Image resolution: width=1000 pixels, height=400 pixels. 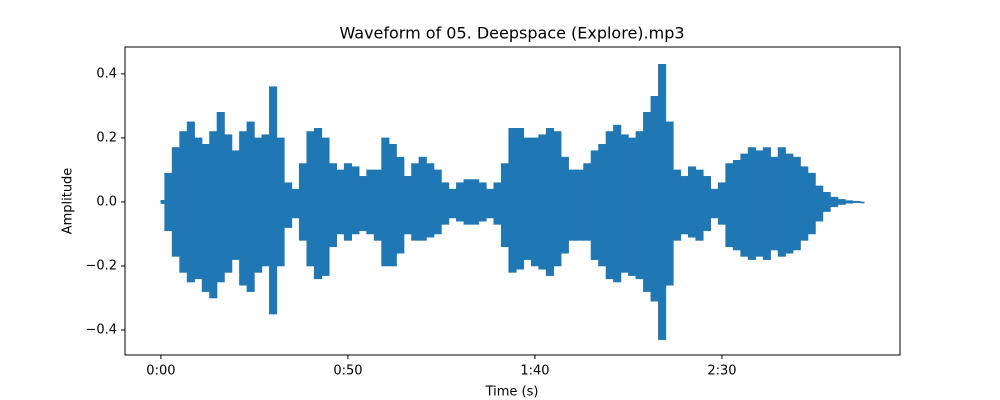 I want to click on x-tick-label: 0:50, so click(x=347, y=371).